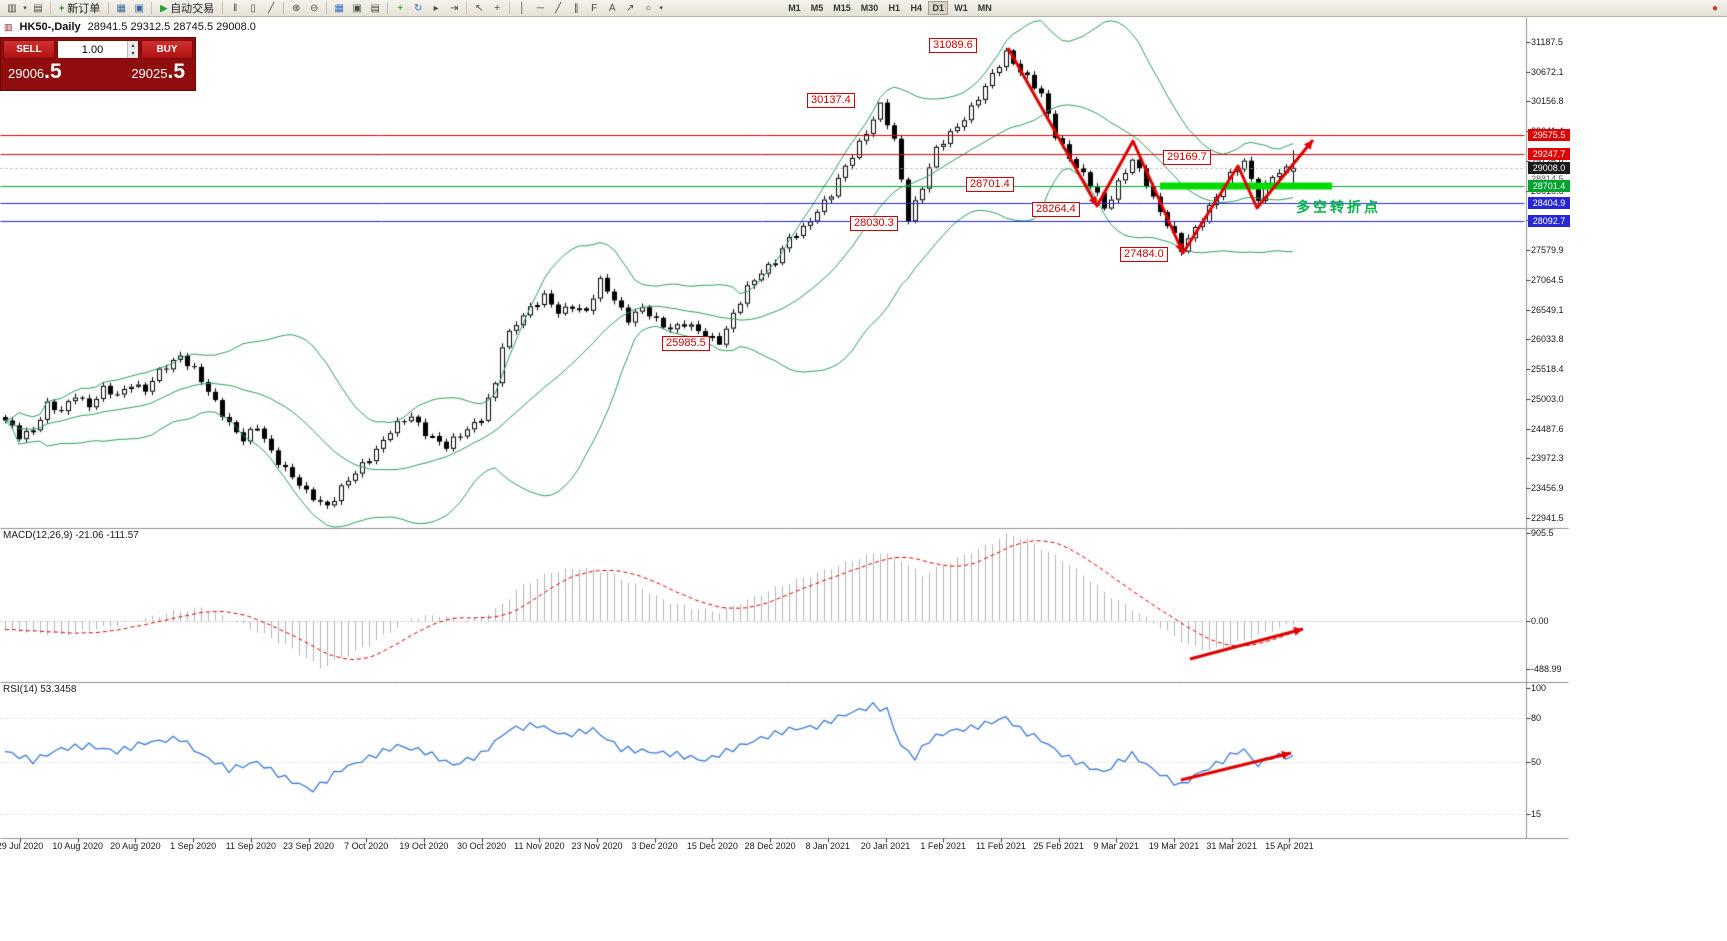 This screenshot has height=941, width=1727. I want to click on date-label: 19 Oct 2020, so click(424, 846).